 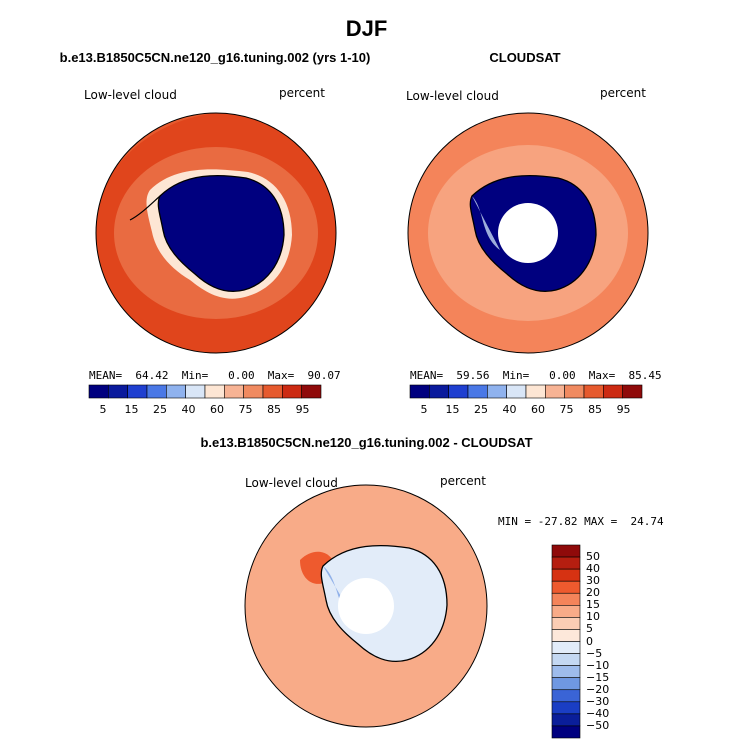 I want to click on obs-field-label: Low-level cloud, so click(x=452, y=96).